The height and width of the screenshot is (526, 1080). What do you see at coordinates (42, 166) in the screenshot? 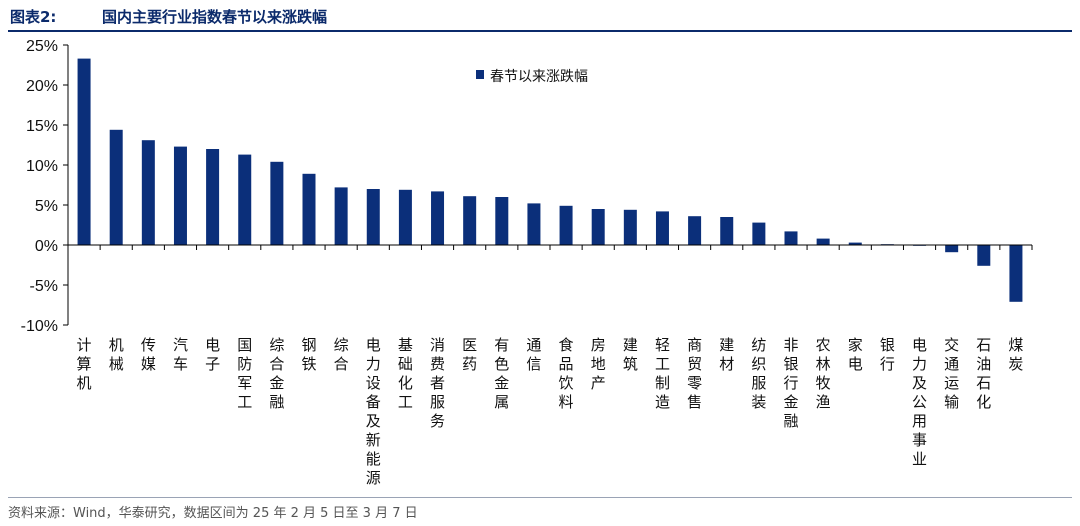
I see `y-tick-label: 10%` at bounding box center [42, 166].